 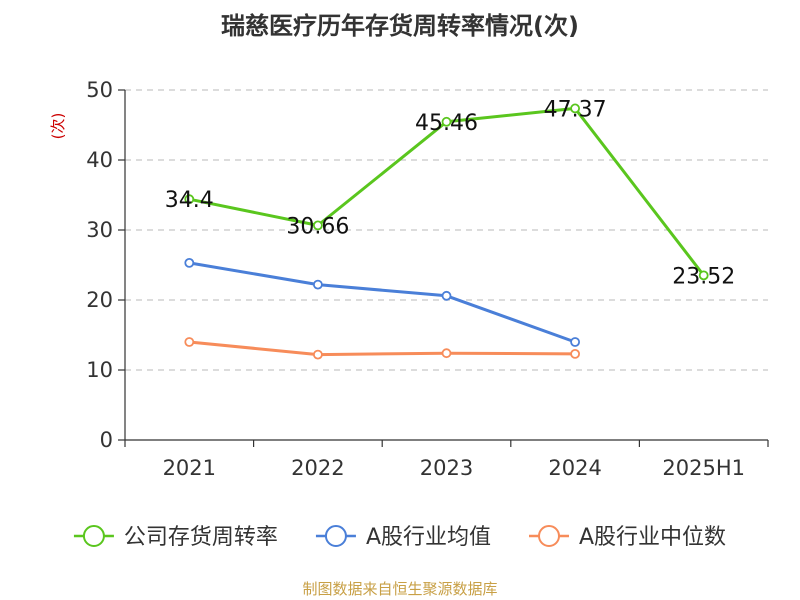 I want to click on y-tick-label: 20, so click(x=99, y=300).